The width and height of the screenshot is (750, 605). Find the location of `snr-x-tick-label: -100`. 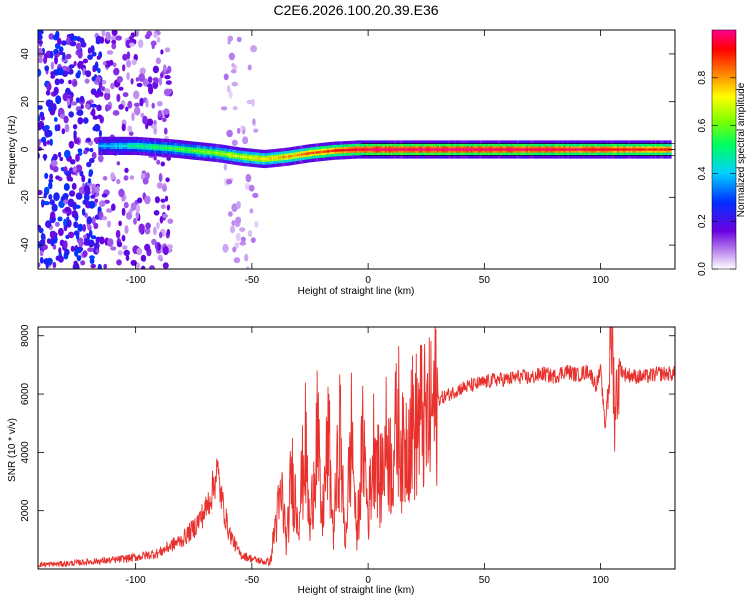

snr-x-tick-label: -100 is located at coordinates (136, 580).